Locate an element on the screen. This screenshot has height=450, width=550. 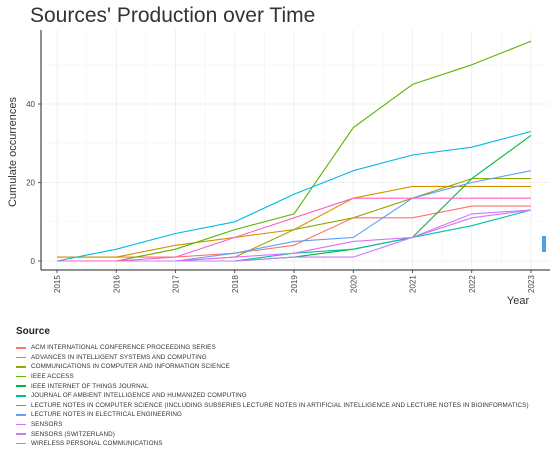
chart-title: Sources' Production over Time is located at coordinates (173, 15).